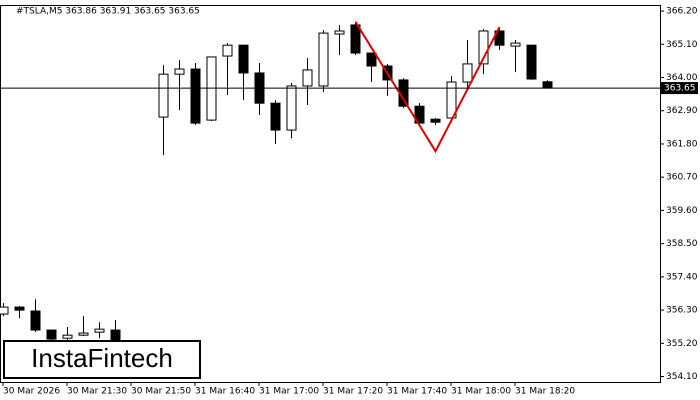 The height and width of the screenshot is (400, 700). What do you see at coordinates (161, 392) in the screenshot?
I see `x-tick-label: 30 Mar 21:50` at bounding box center [161, 392].